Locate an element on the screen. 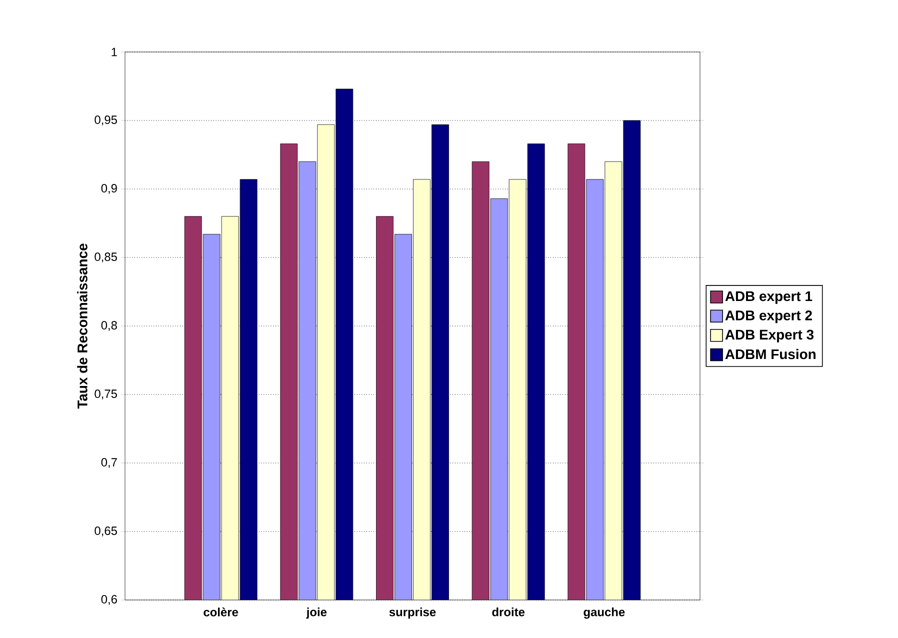  y-tick-label: 0,95 is located at coordinates (105, 121).